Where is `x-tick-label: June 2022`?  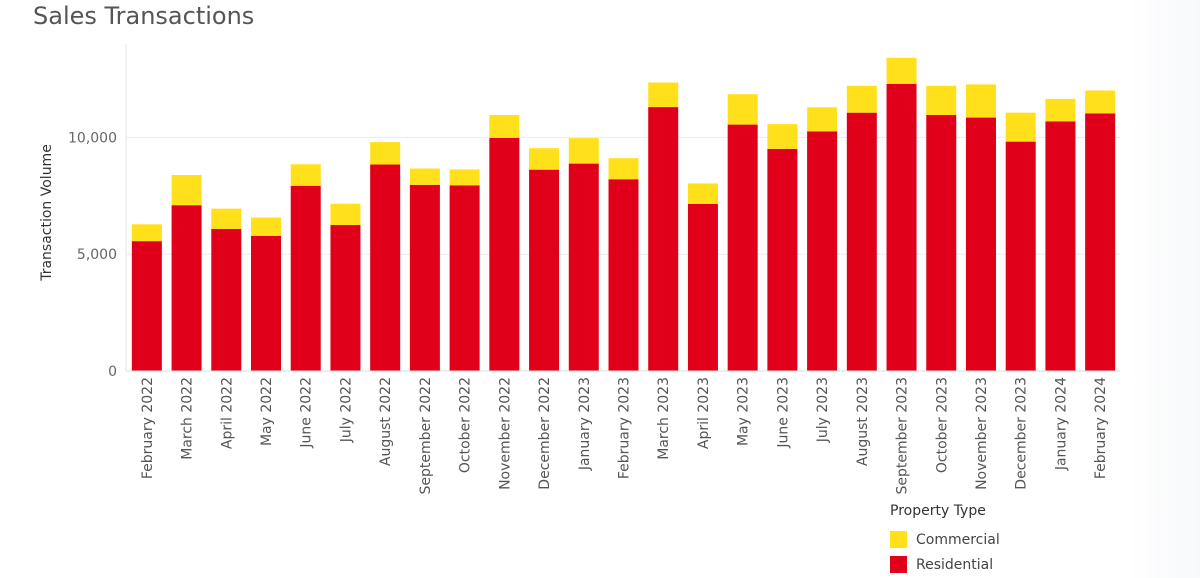
x-tick-label: June 2022 is located at coordinates (307, 413).